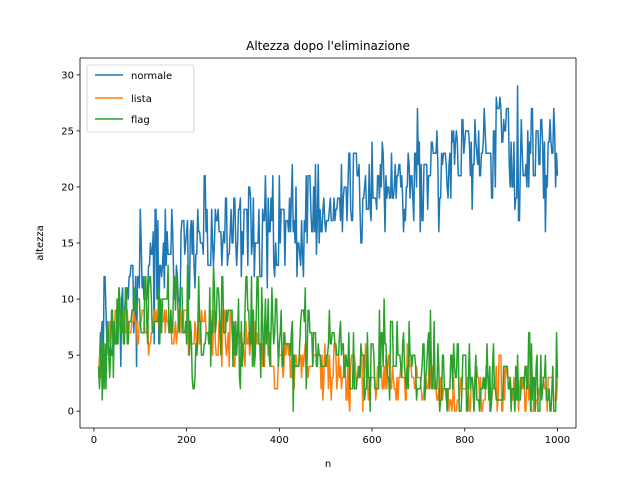 Image resolution: width=640 pixels, height=480 pixels. Describe the element at coordinates (330, 437) in the screenshot. I see `x-ticks: 0 200 400 600 800 1000` at that location.